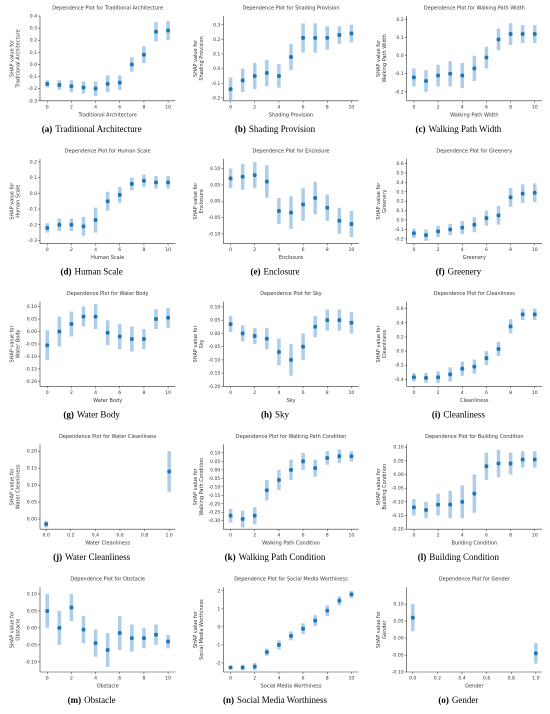 This screenshot has height=714, width=550. I want to click on y-axis-label: Obstacle, so click(19, 630).